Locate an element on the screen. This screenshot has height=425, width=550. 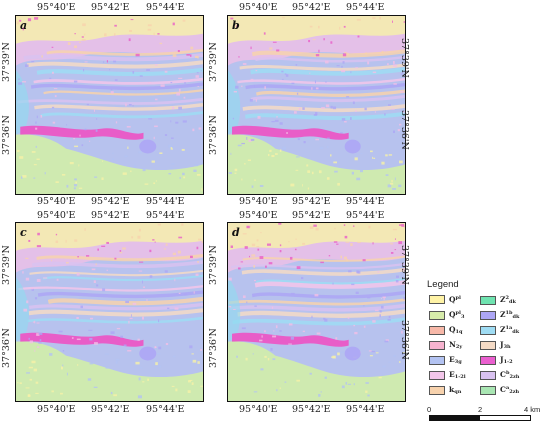
legend-item: Cb2zh is located at coordinates (499, 375).